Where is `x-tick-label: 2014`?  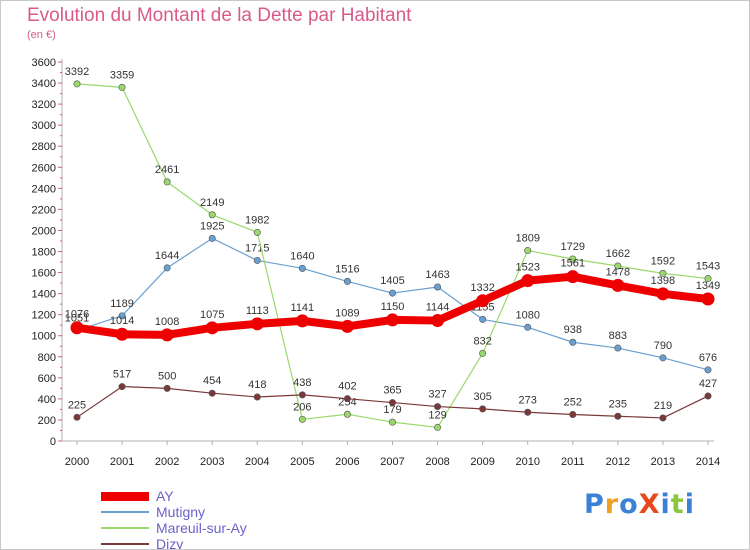
x-tick-label: 2014 is located at coordinates (708, 462).